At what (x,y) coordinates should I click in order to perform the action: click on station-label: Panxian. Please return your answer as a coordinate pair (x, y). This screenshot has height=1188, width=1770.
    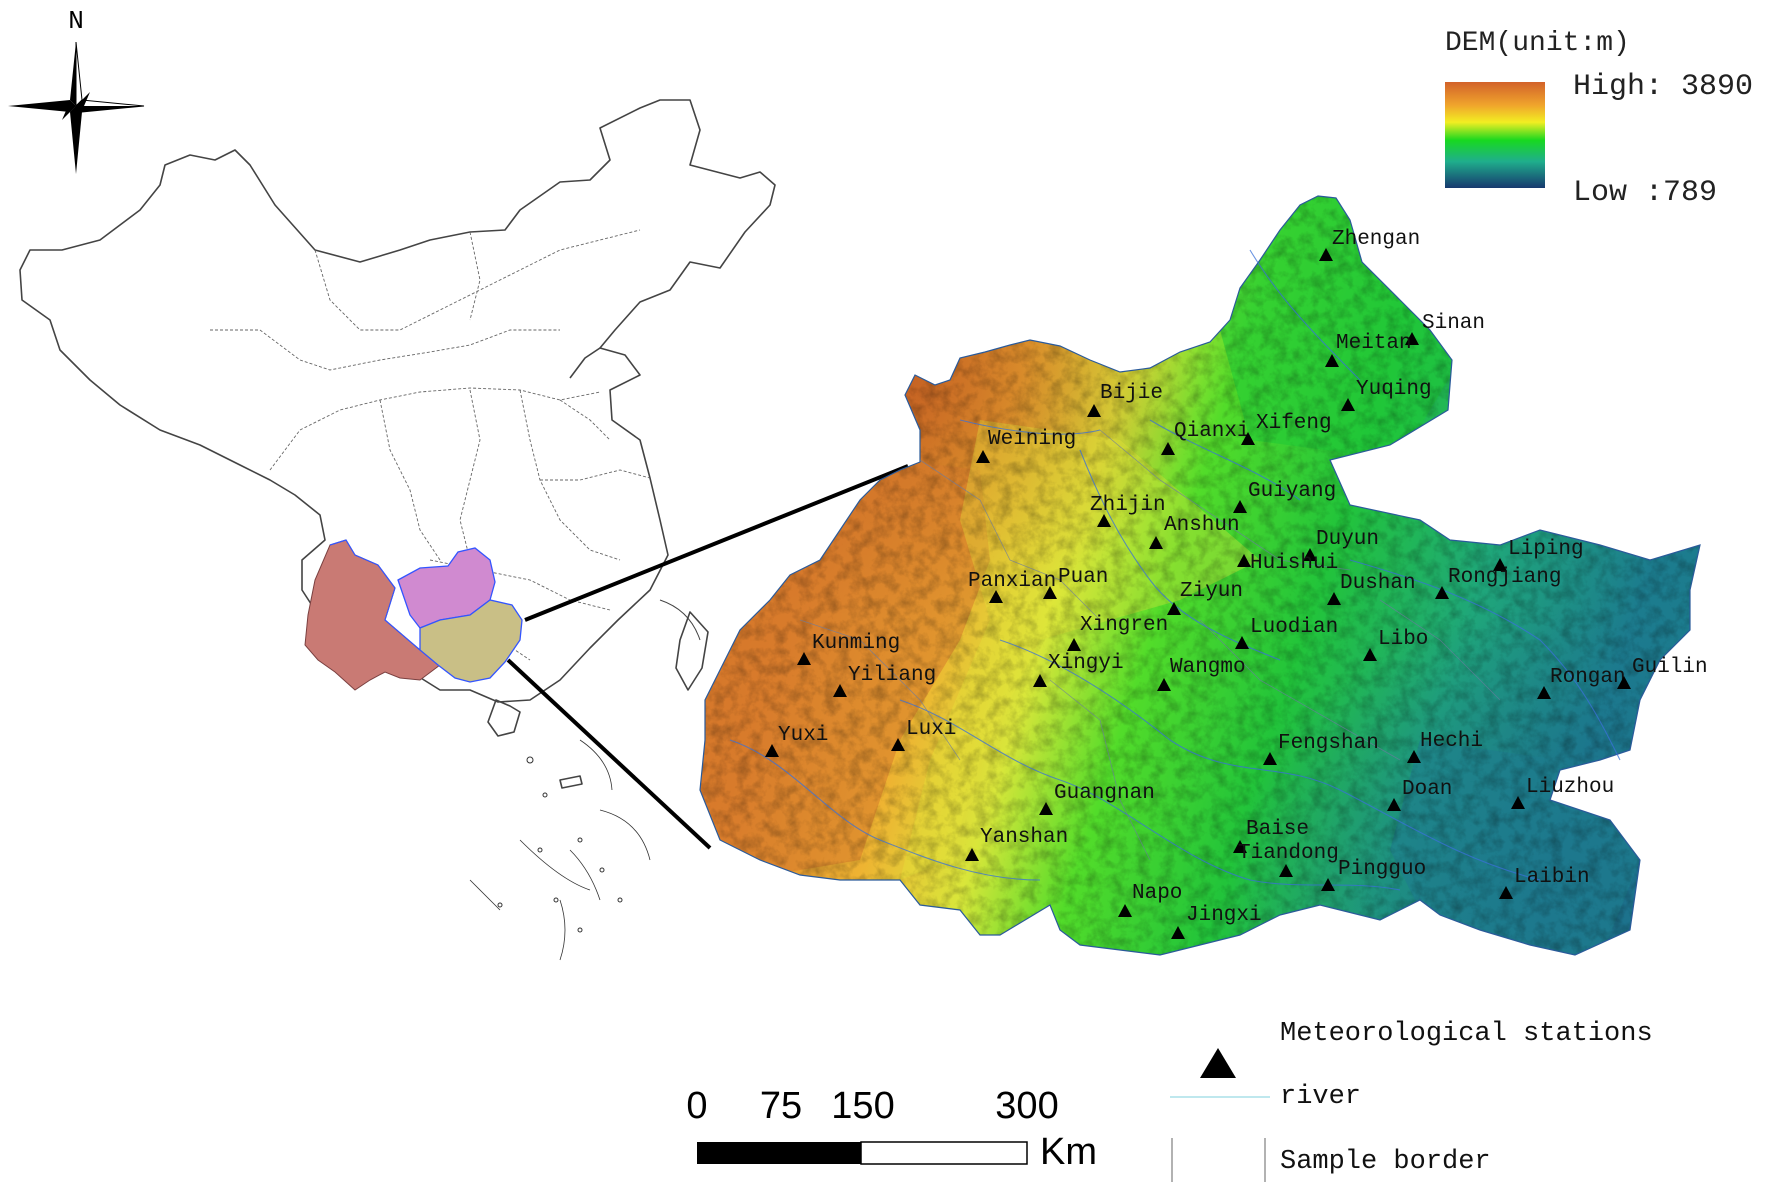
    Looking at the image, I should click on (1012, 581).